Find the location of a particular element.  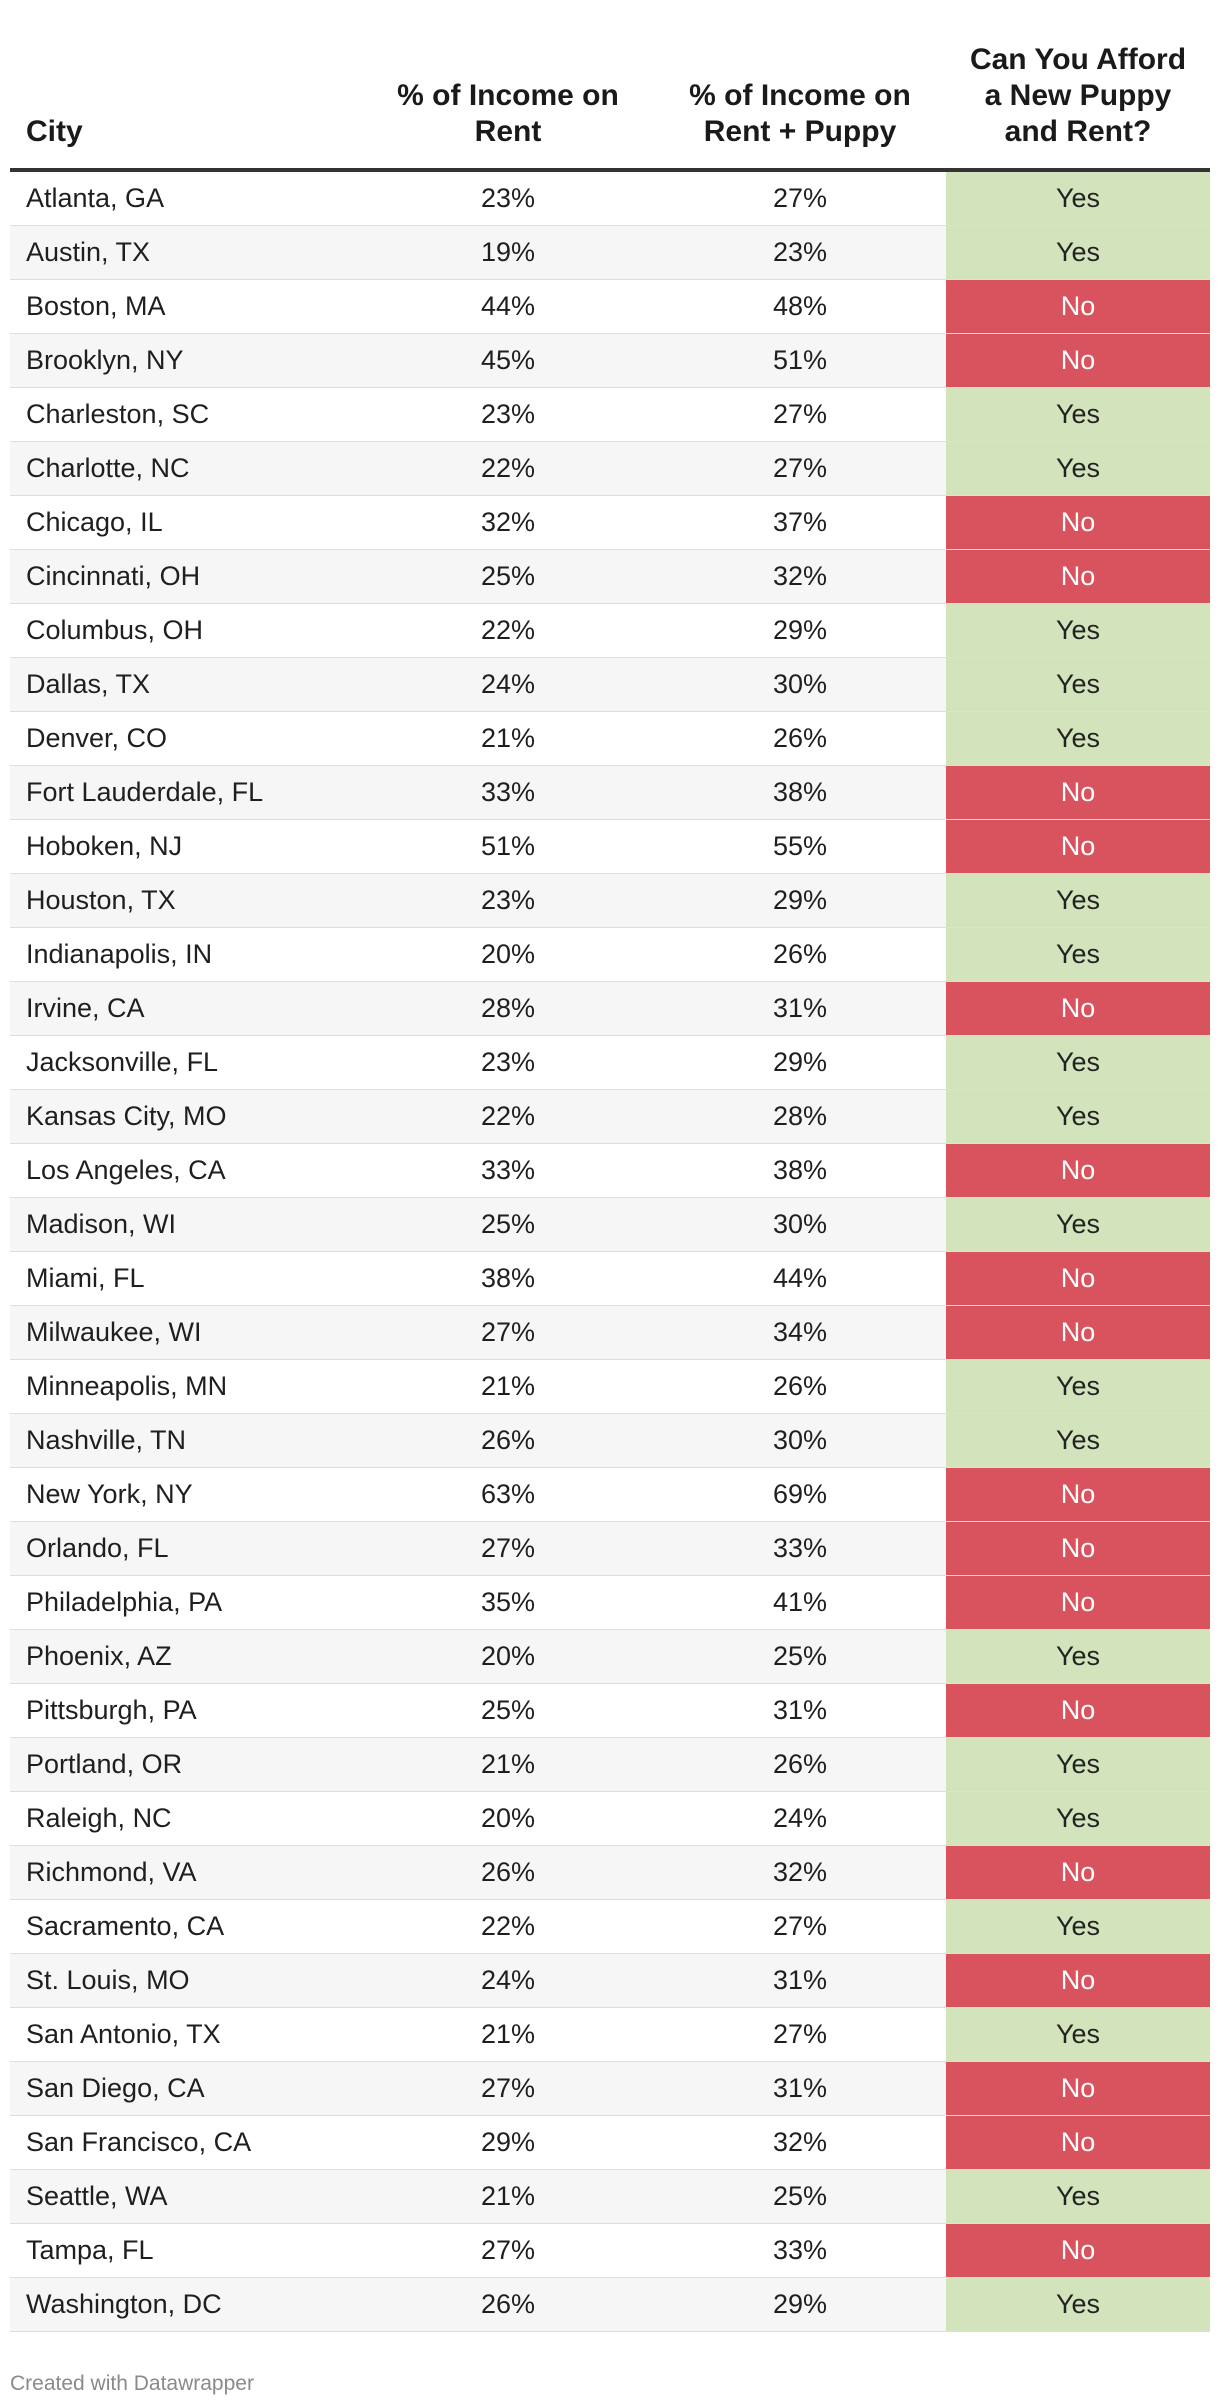

city-cell: Minneapolis, MN is located at coordinates (127, 1386).